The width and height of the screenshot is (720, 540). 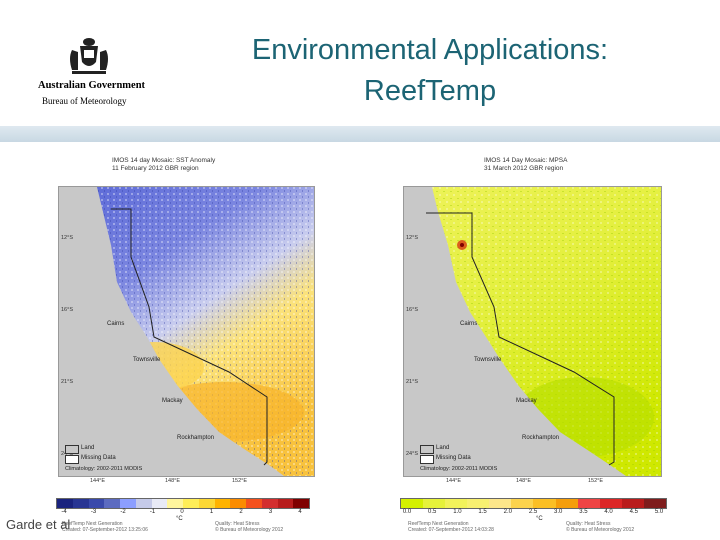 What do you see at coordinates (270, 512) in the screenshot?
I see `colorbar-tick-label: 3` at bounding box center [270, 512].